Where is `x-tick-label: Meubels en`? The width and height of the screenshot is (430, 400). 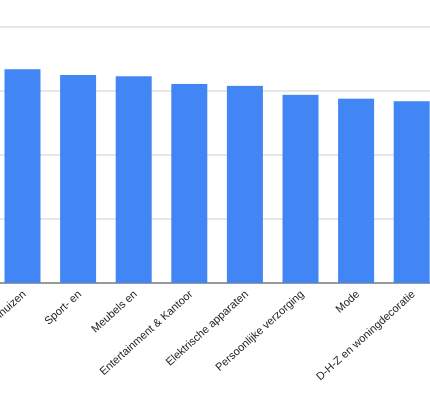 x-tick-label: Meubels en is located at coordinates (114, 311).